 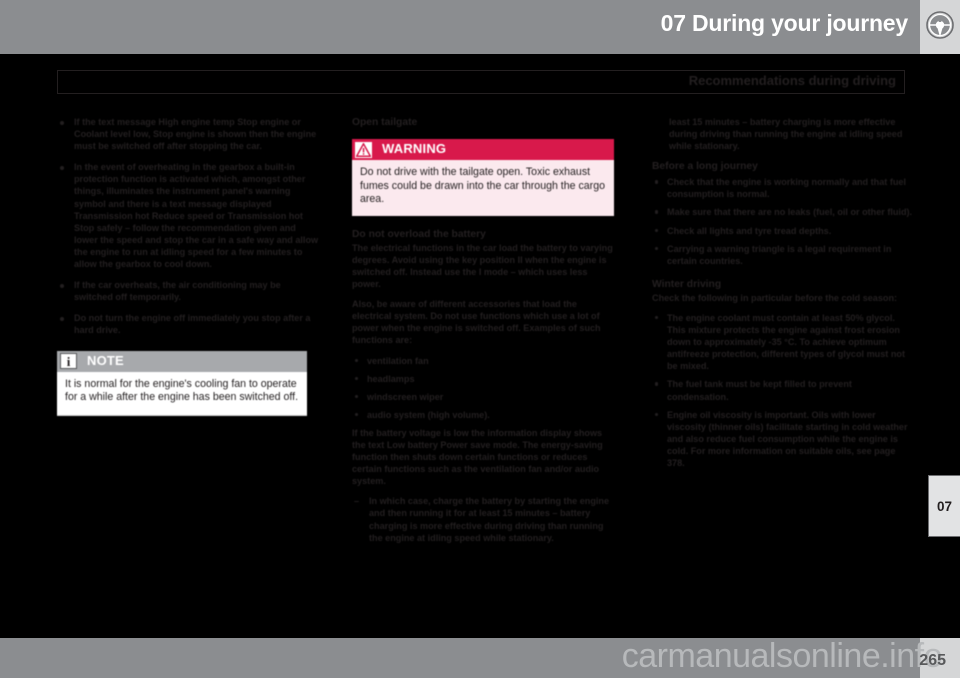 What do you see at coordinates (363, 149) in the screenshot?
I see `warning-triangle-icon` at bounding box center [363, 149].